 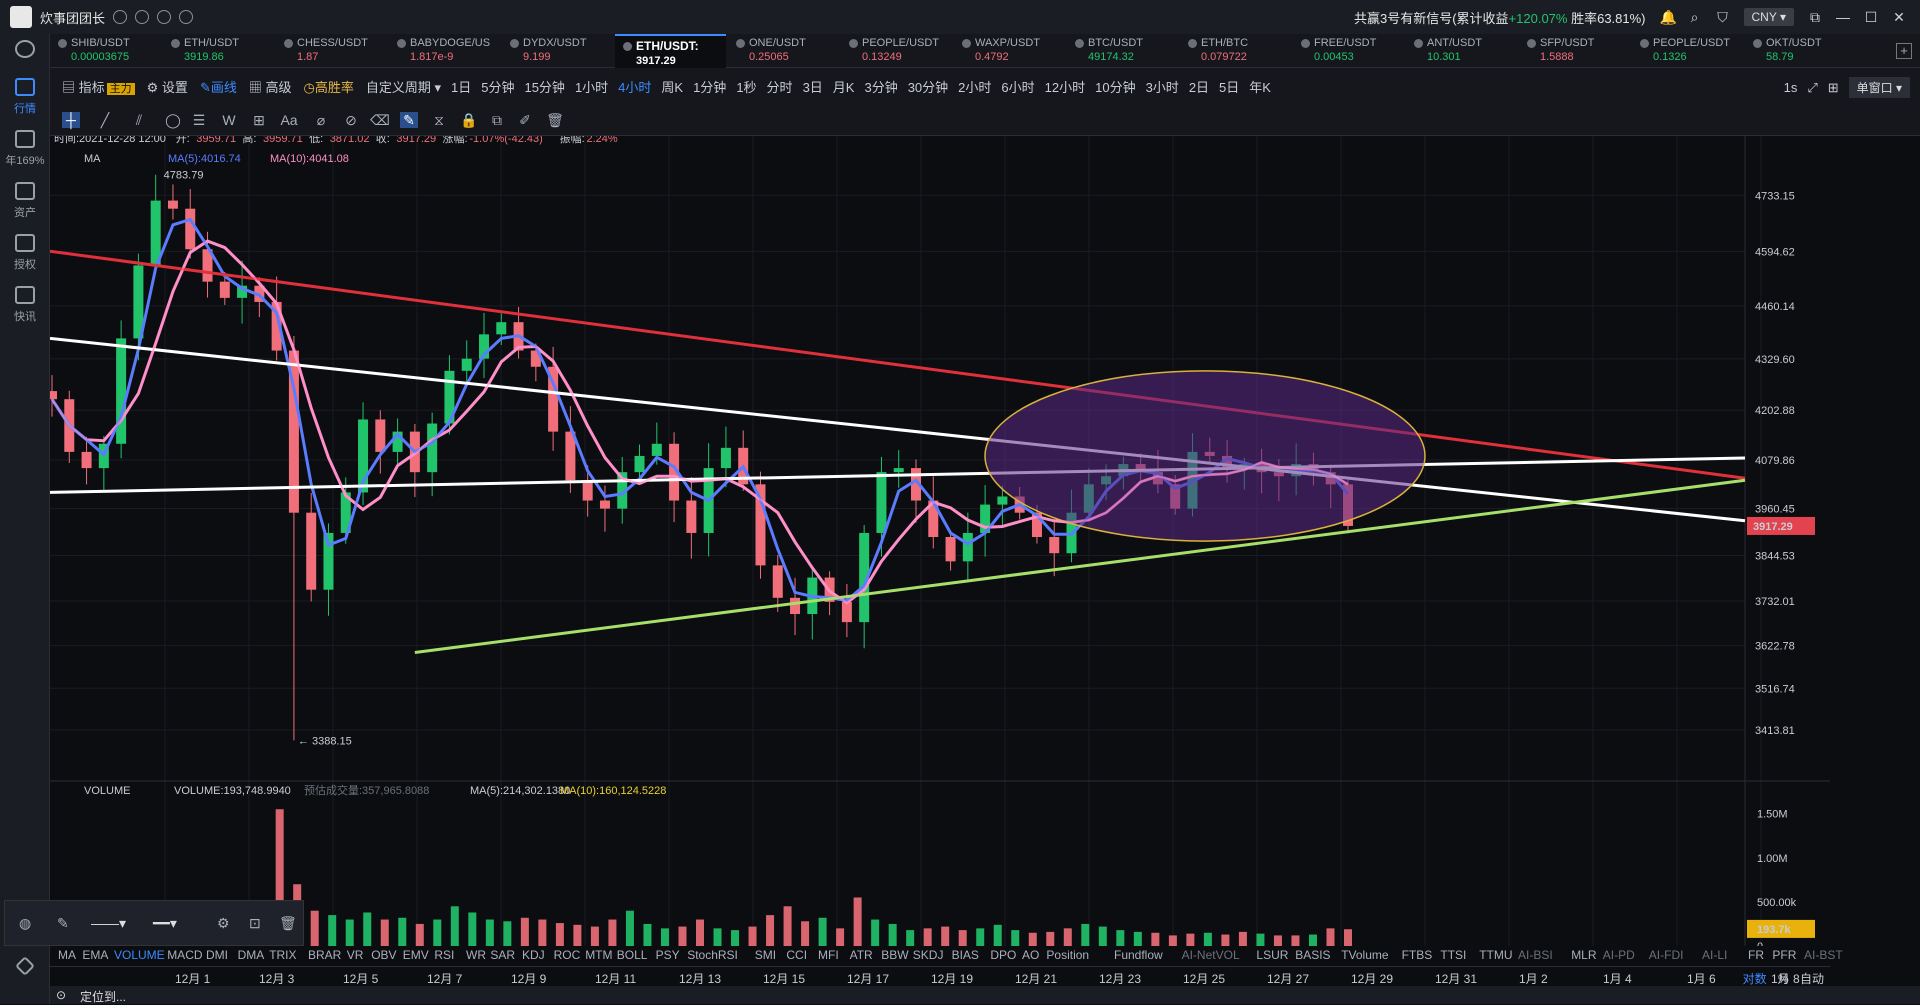 I want to click on indicator-option: SAR, so click(x=503, y=955).